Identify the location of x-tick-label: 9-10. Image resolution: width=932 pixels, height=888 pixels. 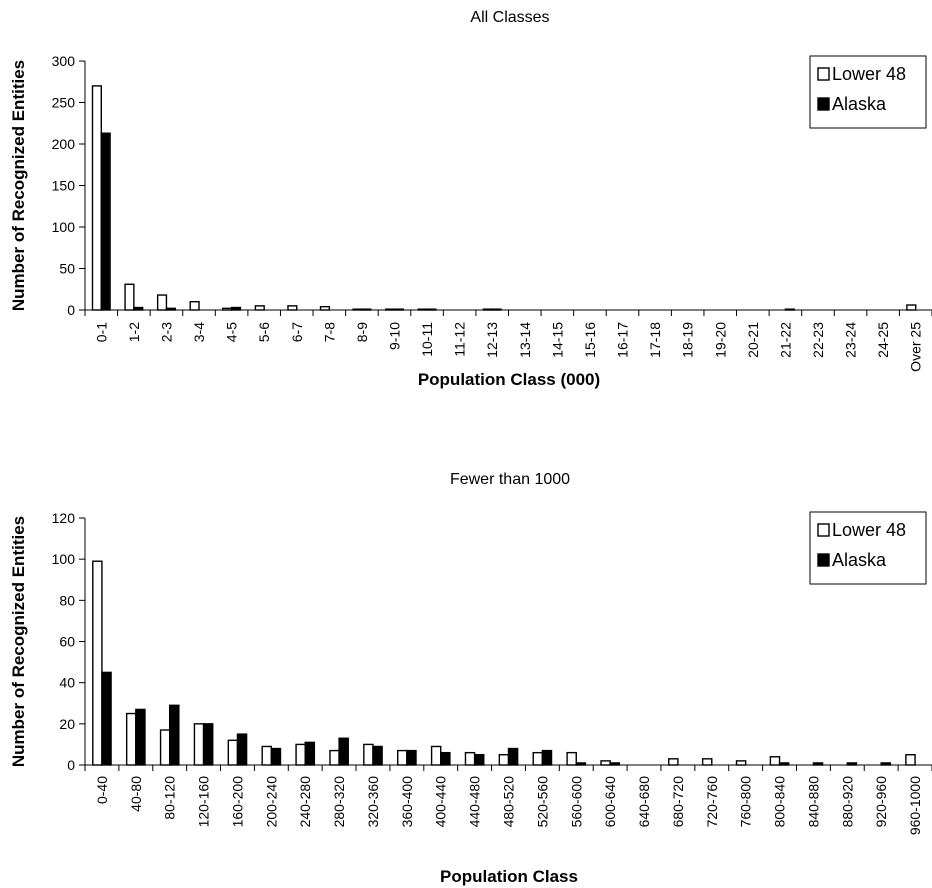
(394, 336).